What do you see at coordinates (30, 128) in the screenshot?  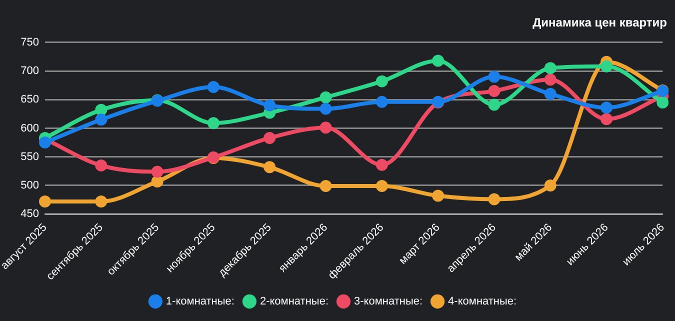 I see `y-tick-label: 600` at bounding box center [30, 128].